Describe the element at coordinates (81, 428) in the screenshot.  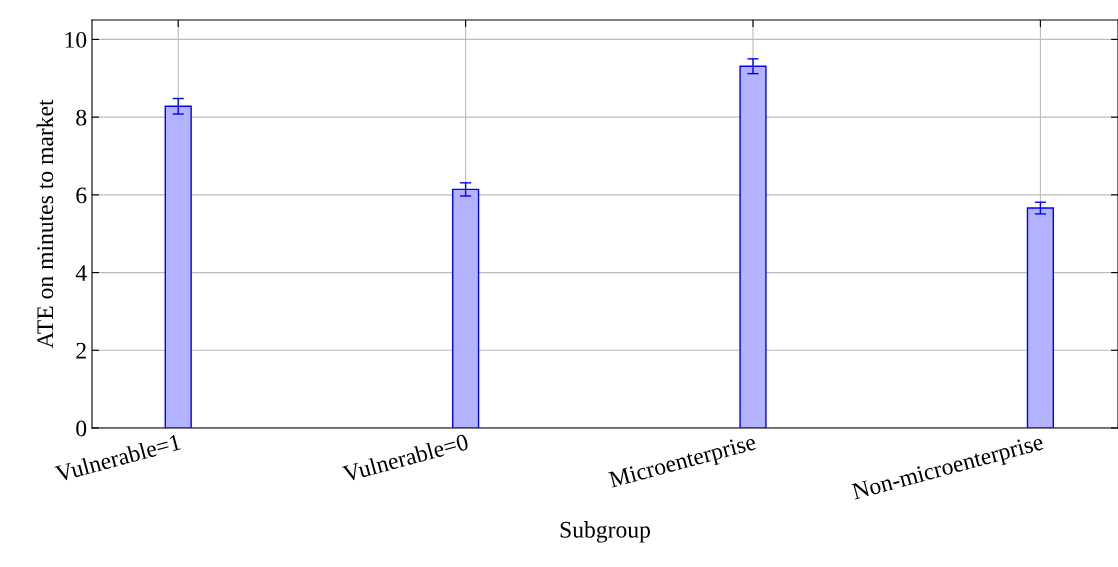
I see `y-tick-label: 0` at that location.